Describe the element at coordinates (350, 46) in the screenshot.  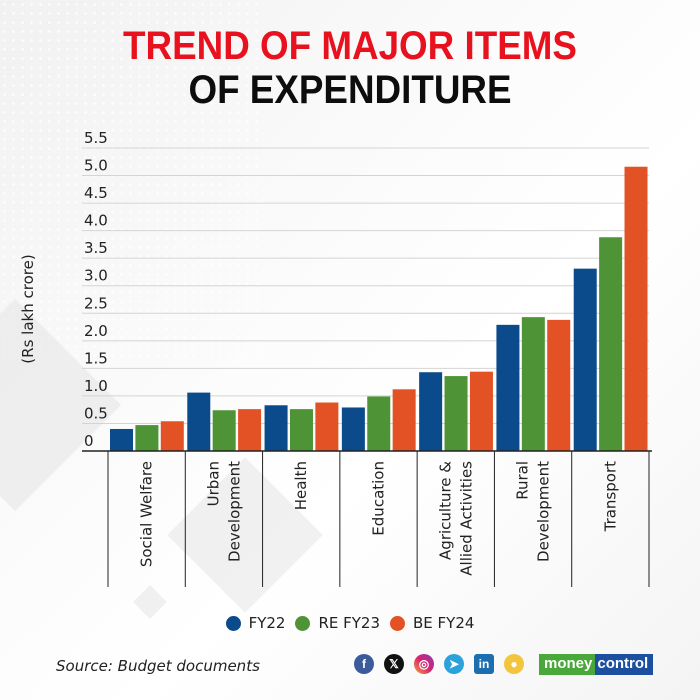
I see `chart-title-line1: TREND OF MAJOR ITEMS` at that location.